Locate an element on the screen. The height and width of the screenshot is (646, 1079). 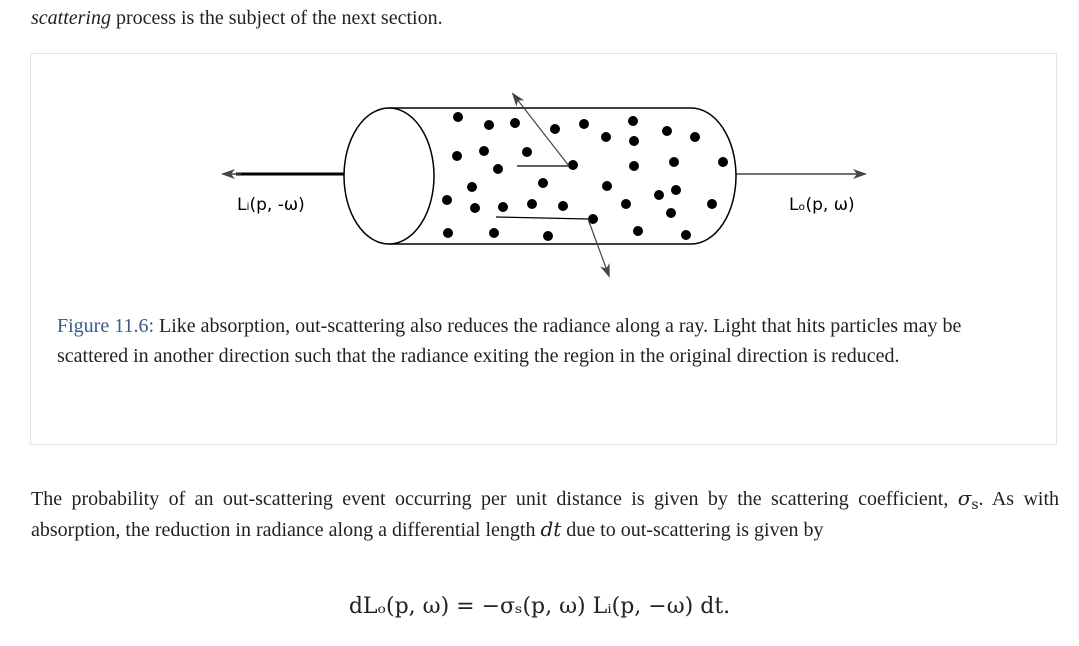
outgoing-radiance-label: Lₒ(p, ω) is located at coordinates (822, 205).